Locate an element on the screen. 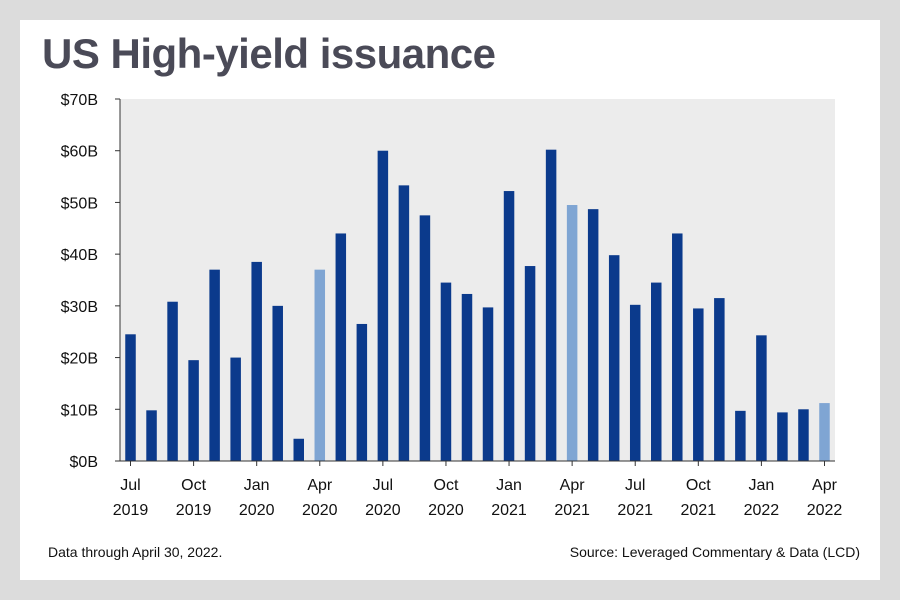 The height and width of the screenshot is (600, 900). y-tick-label: $50B is located at coordinates (79, 203).